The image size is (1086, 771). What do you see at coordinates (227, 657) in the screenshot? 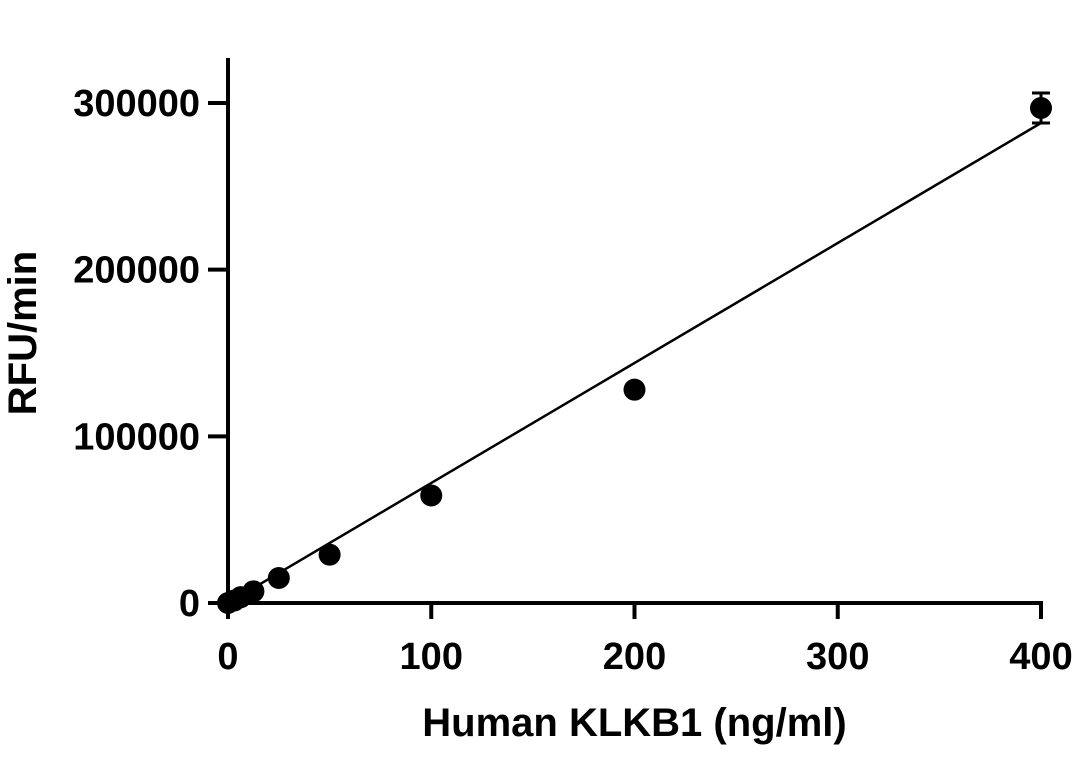
I see `x-tick-label: 0` at bounding box center [227, 657].